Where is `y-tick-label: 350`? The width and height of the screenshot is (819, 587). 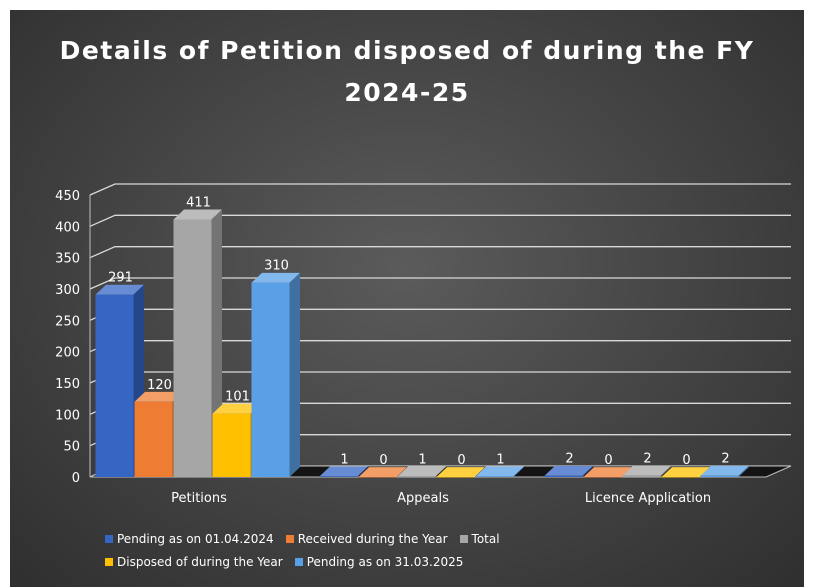 y-tick-label: 350 is located at coordinates (67, 259).